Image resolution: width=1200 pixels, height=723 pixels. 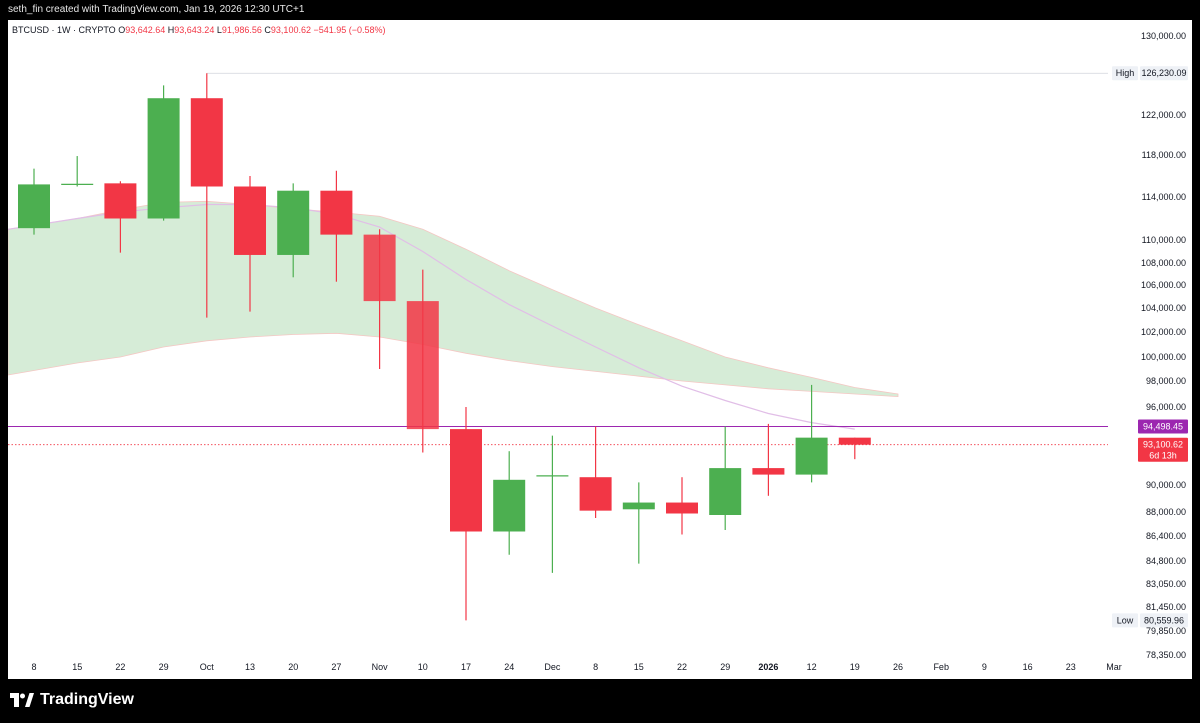 I want to click on low-tag-value: 80,559.96, so click(x=1164, y=620).